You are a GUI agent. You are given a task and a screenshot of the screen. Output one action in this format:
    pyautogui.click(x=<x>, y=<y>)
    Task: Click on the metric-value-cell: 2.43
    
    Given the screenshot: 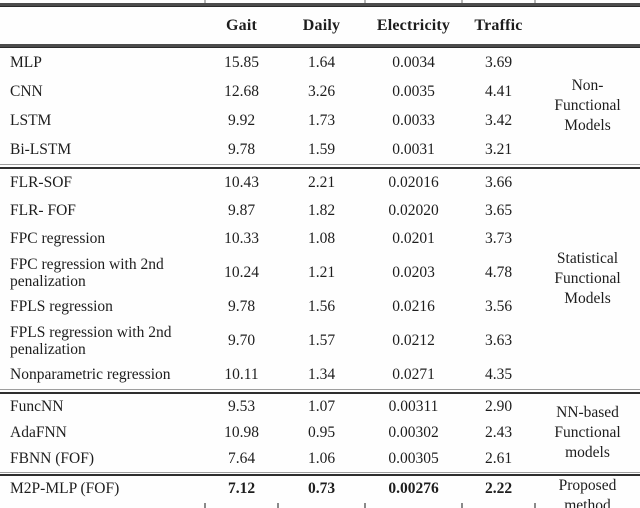 What is the action you would take?
    pyautogui.click(x=498, y=432)
    